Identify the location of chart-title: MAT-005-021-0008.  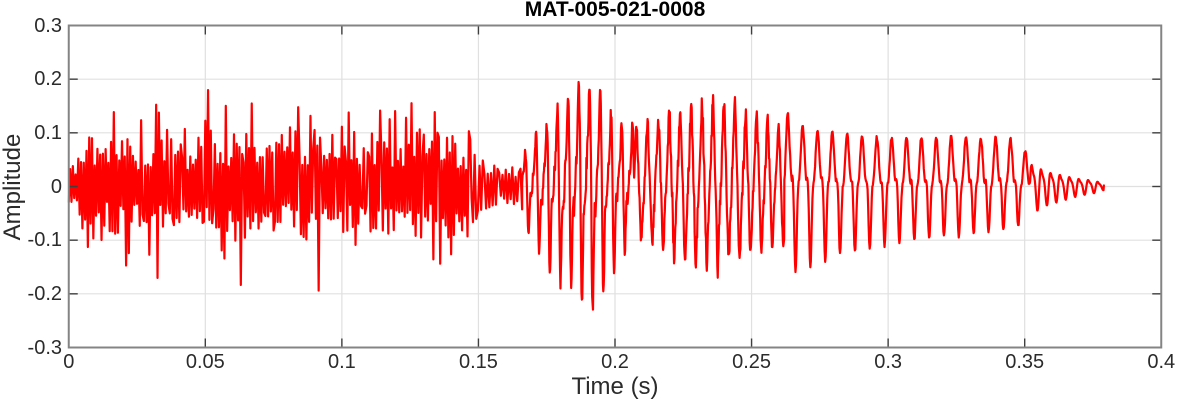
(615, 10).